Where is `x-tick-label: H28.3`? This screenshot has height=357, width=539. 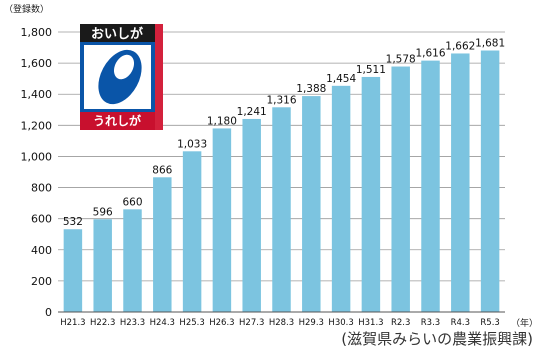
x-tick-label: H28.3 is located at coordinates (281, 323).